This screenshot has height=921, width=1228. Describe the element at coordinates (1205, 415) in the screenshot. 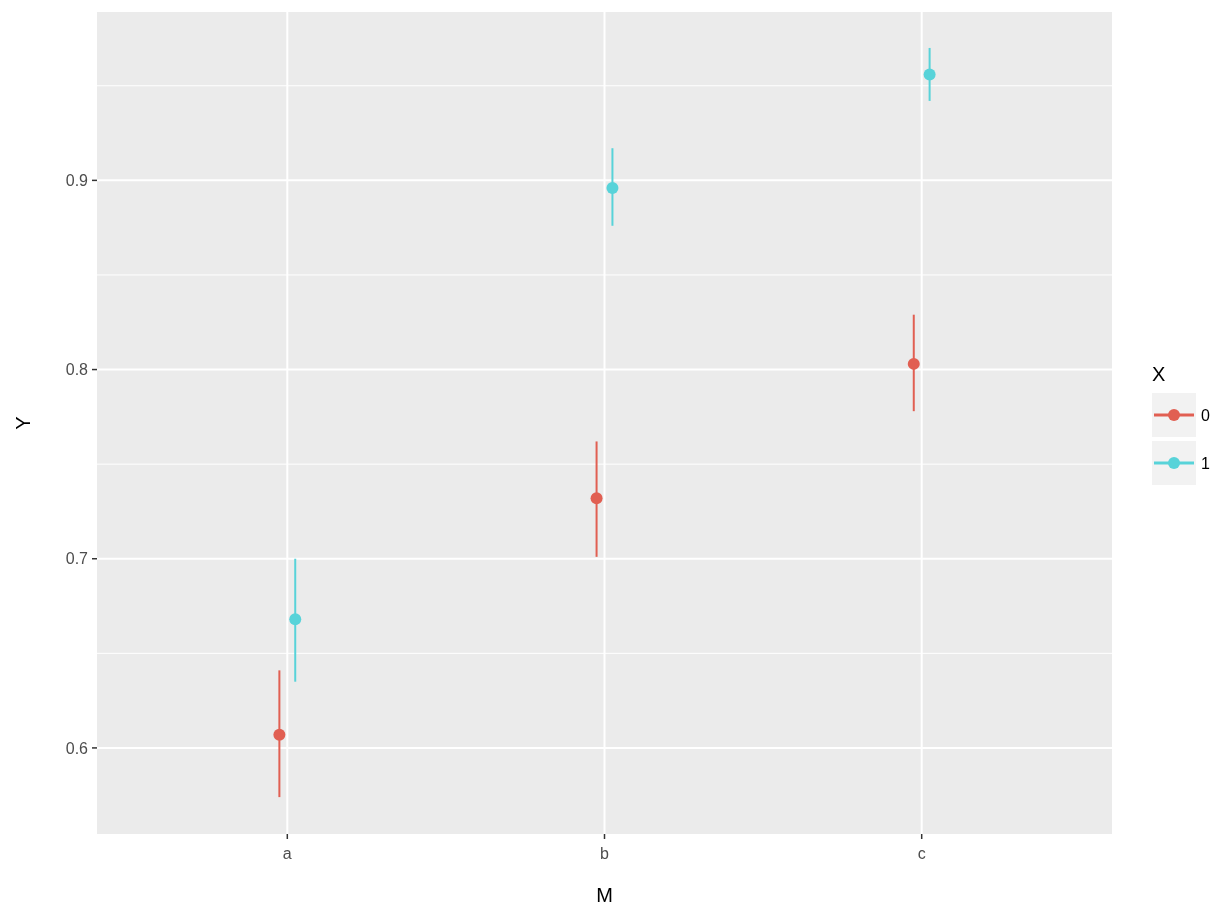

I see `legend-label: 0` at that location.